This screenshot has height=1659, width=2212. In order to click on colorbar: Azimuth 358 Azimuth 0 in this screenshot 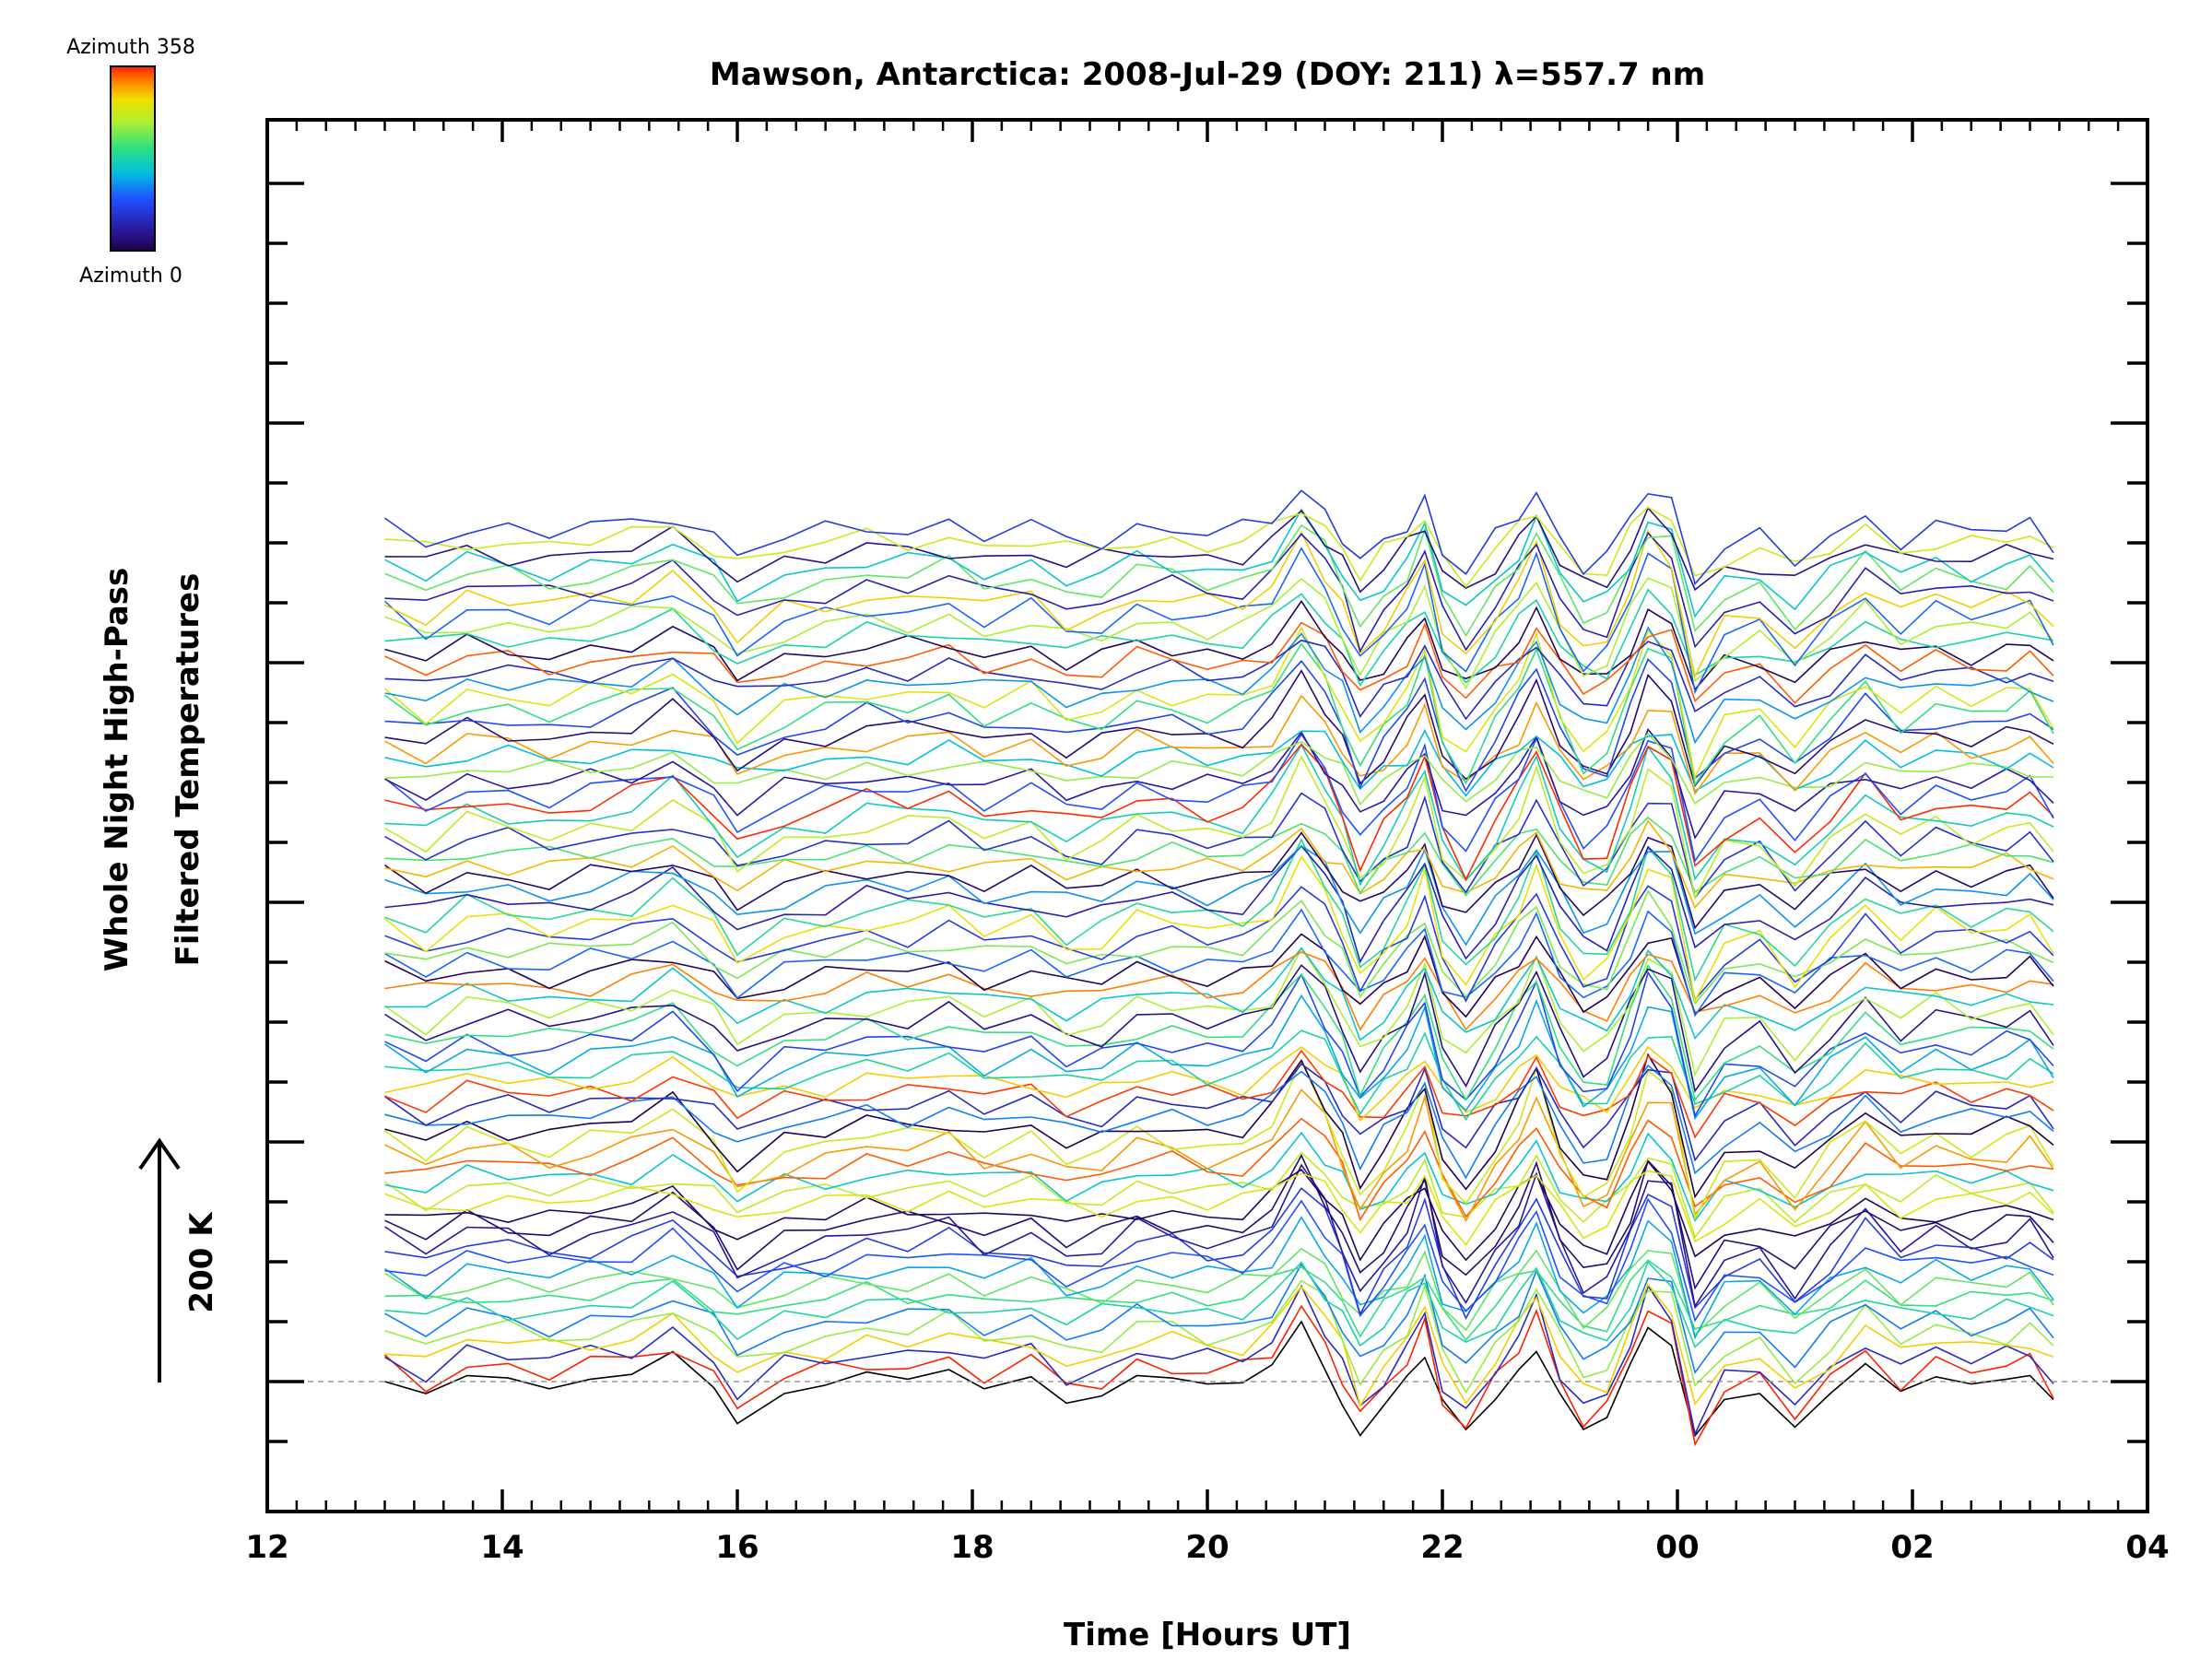, I will do `click(130, 162)`.